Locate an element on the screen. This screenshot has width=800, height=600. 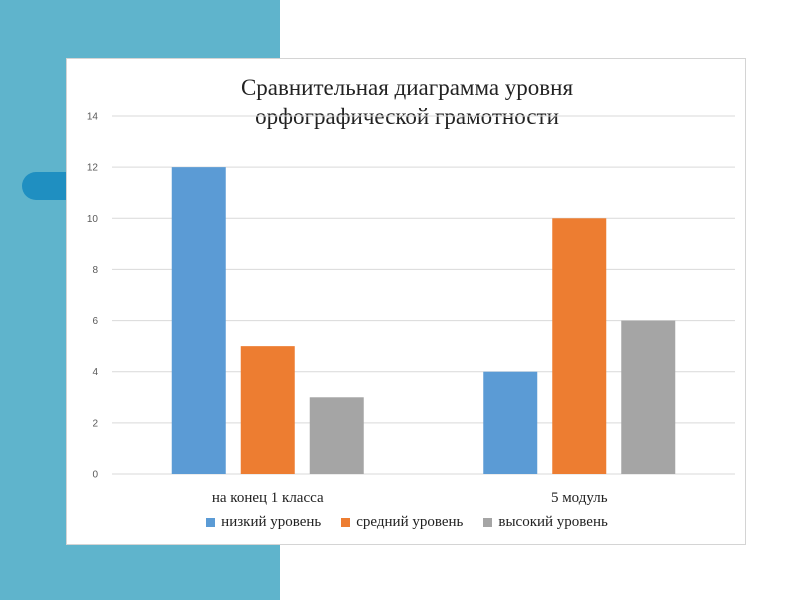
y-tick-label: 12 is located at coordinates (93, 168).